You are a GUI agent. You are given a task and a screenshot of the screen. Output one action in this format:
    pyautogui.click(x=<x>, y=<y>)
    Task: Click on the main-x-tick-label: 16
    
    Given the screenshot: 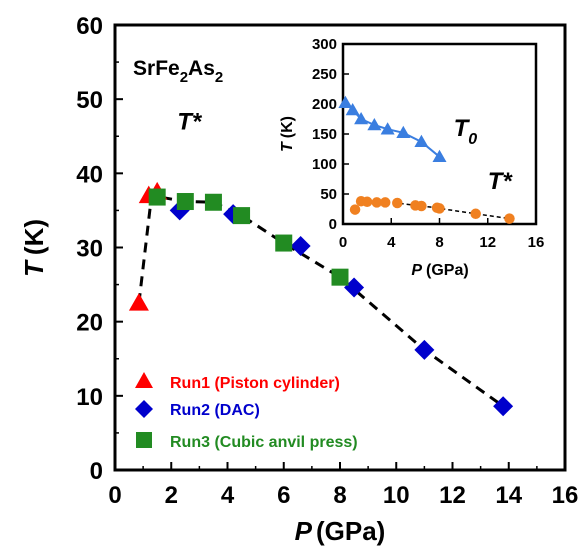 What is the action you would take?
    pyautogui.click(x=565, y=495)
    